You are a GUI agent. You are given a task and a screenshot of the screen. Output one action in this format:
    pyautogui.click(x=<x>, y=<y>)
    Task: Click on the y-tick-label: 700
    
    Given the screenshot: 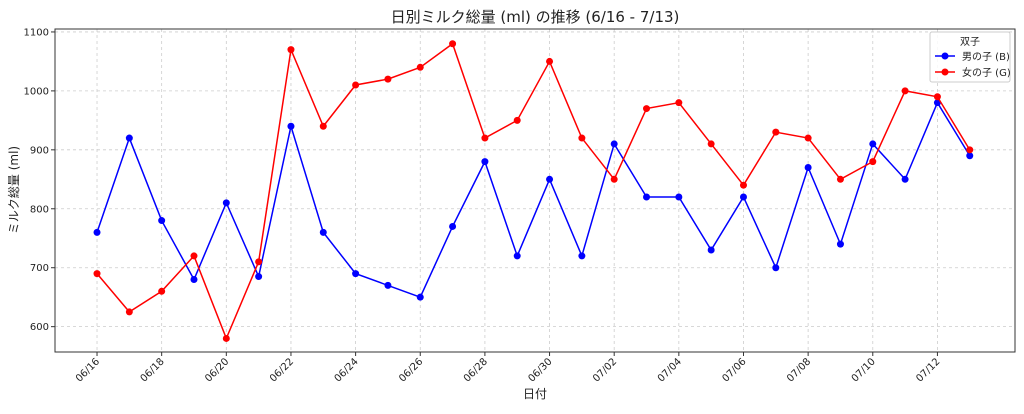 What is the action you would take?
    pyautogui.click(x=39, y=268)
    